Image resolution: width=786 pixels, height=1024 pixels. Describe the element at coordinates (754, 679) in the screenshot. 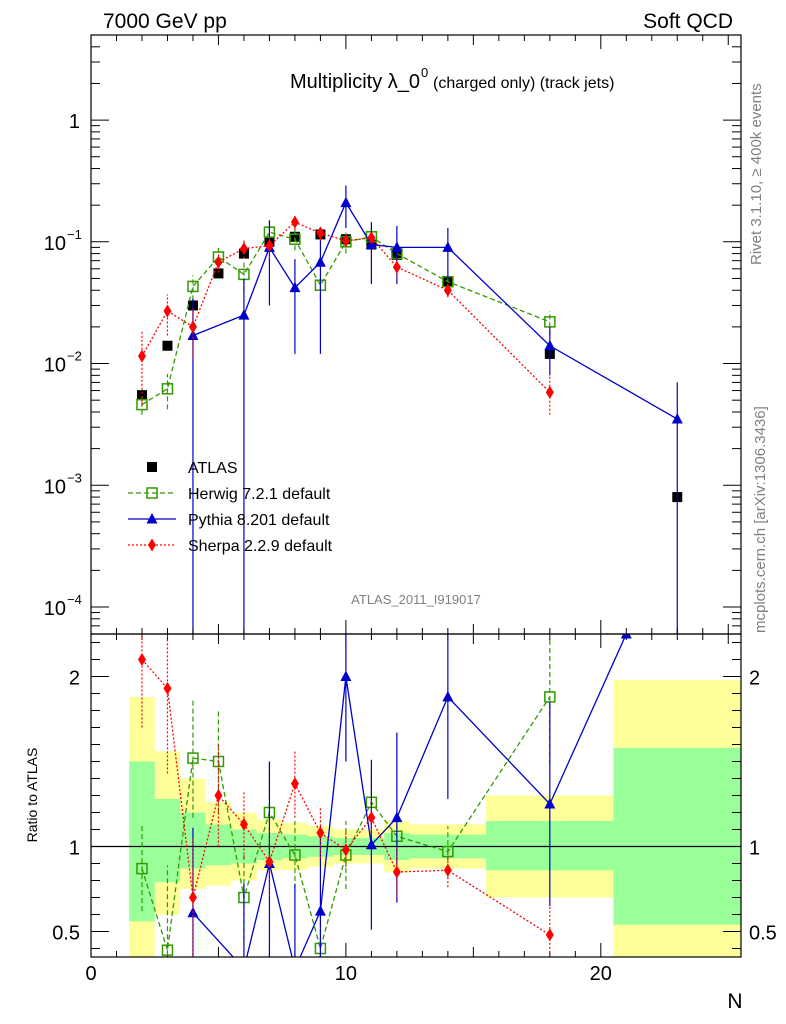

I see `ratio-y-tick-label-right: 2` at that location.